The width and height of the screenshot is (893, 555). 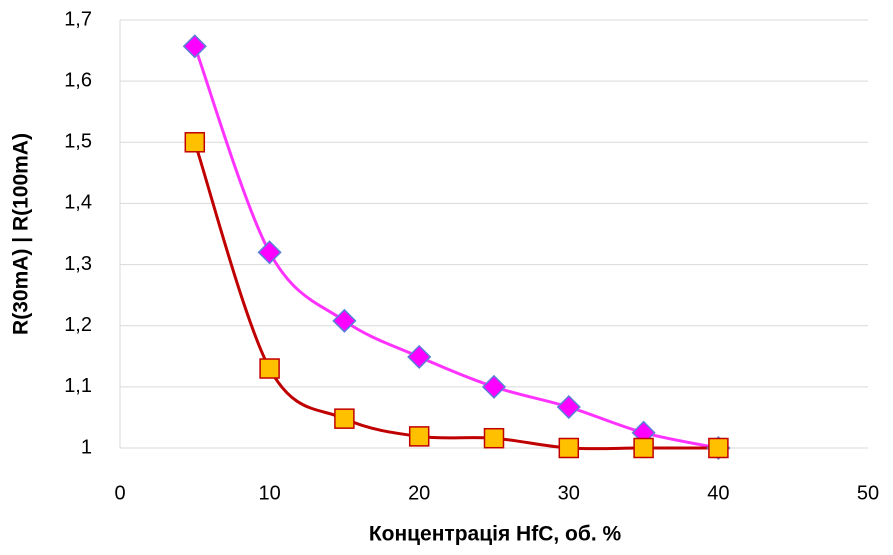 I want to click on x-axis-label: Концентрація HfC, об. %, so click(x=495, y=534).